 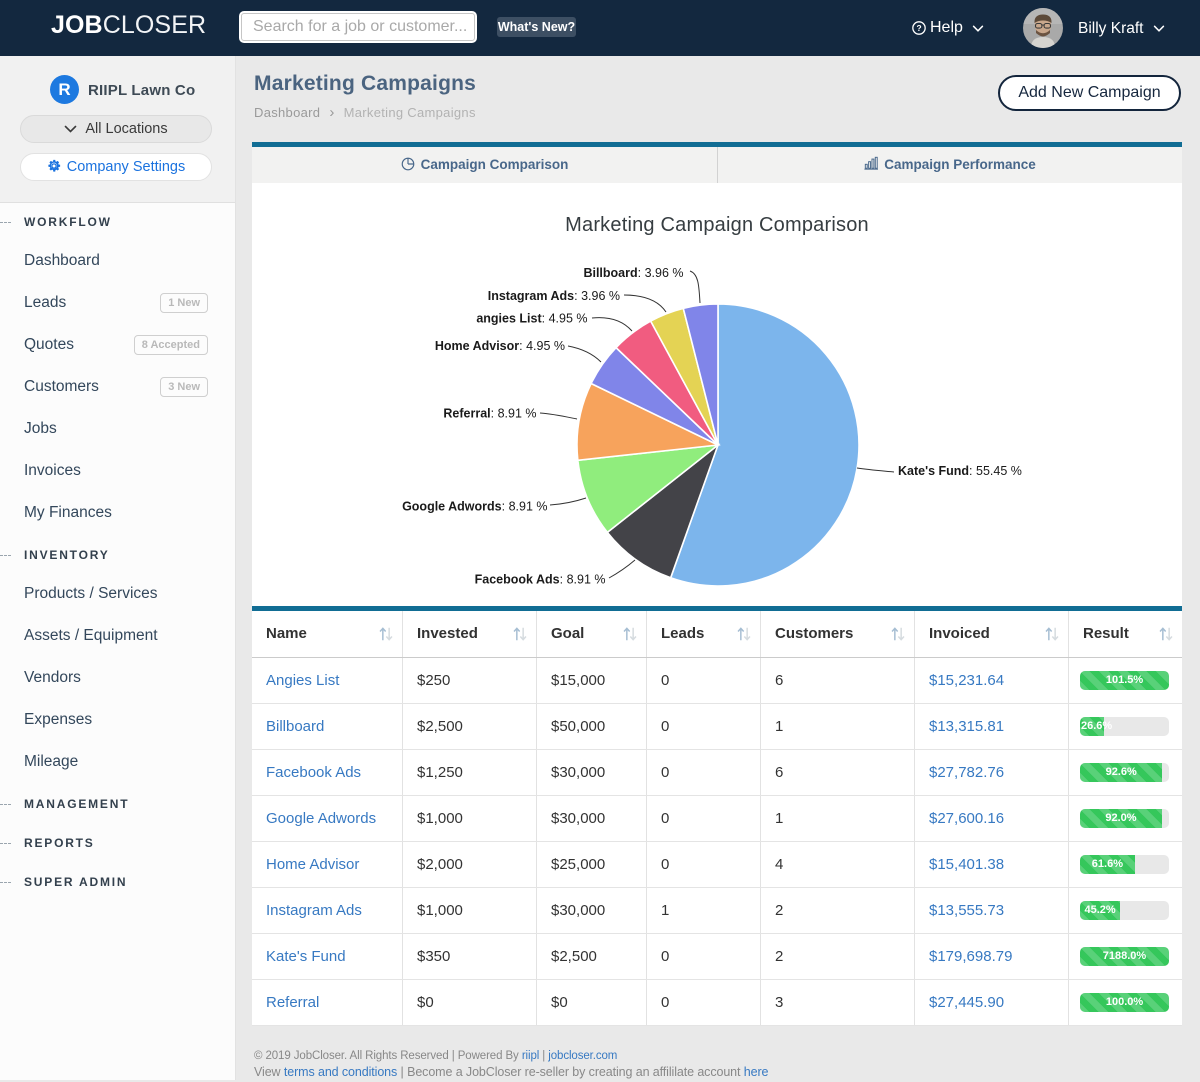 I want to click on svg-text: Referral: 8.91 %, so click(x=489, y=414).